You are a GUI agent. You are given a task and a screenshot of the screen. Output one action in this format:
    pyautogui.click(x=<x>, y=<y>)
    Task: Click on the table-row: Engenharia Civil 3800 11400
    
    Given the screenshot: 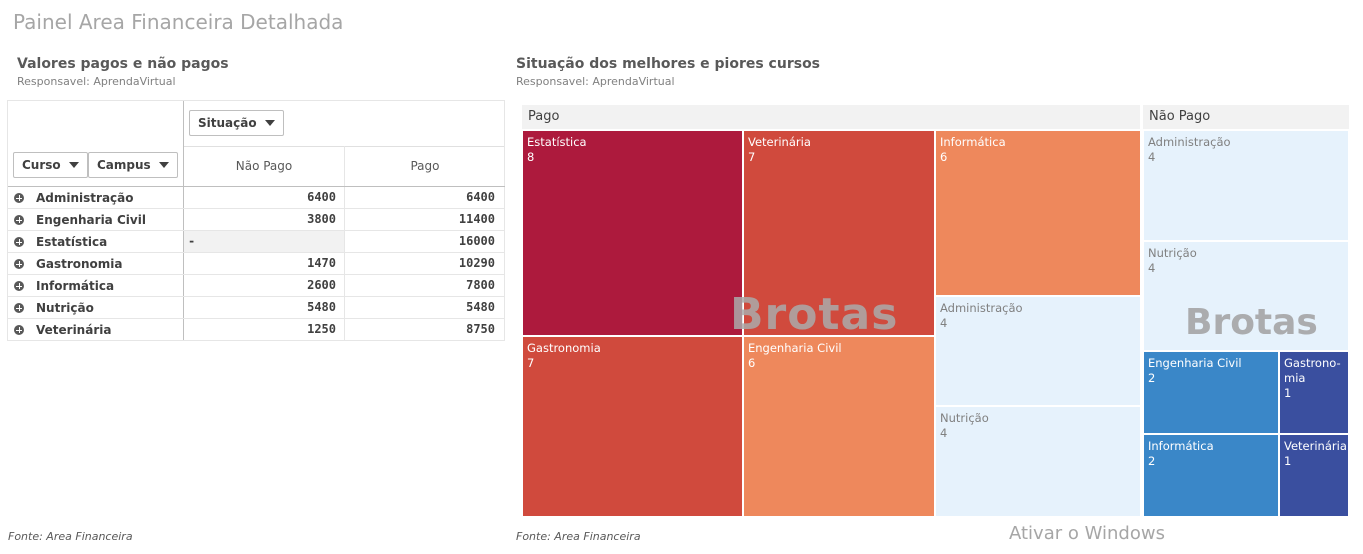 What is the action you would take?
    pyautogui.click(x=256, y=220)
    